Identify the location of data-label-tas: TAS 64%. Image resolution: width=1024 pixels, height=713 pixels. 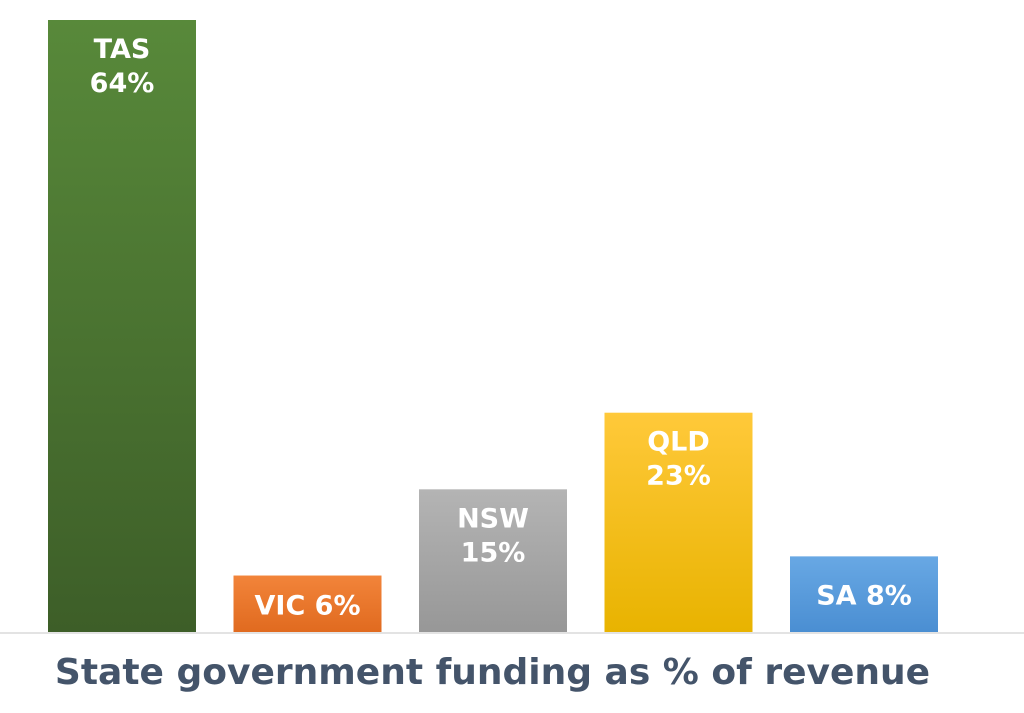
(122, 66).